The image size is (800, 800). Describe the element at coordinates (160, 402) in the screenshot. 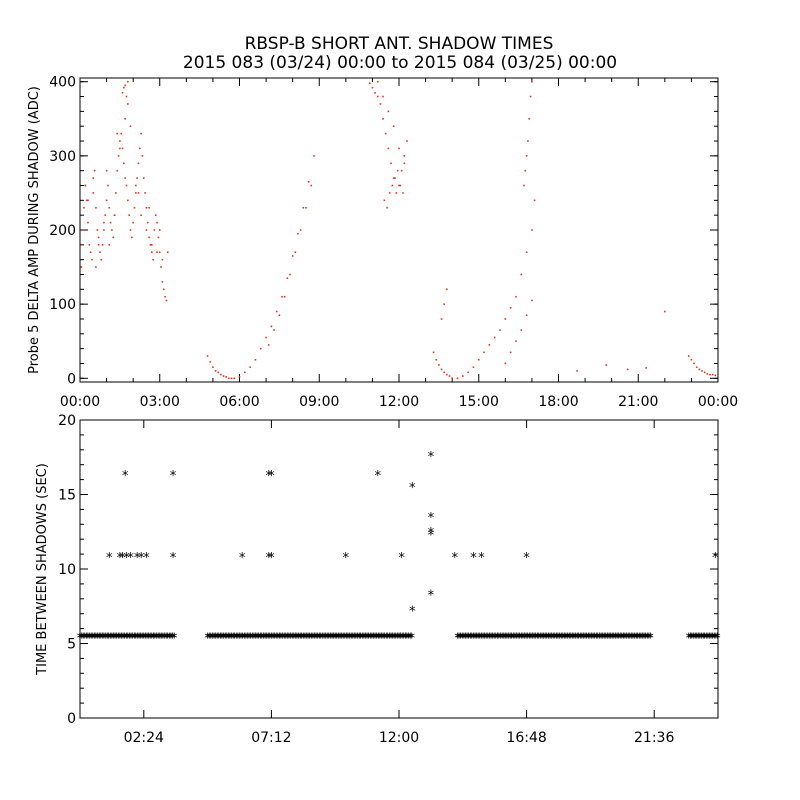

I see `top-xtick-label: 03:00` at that location.